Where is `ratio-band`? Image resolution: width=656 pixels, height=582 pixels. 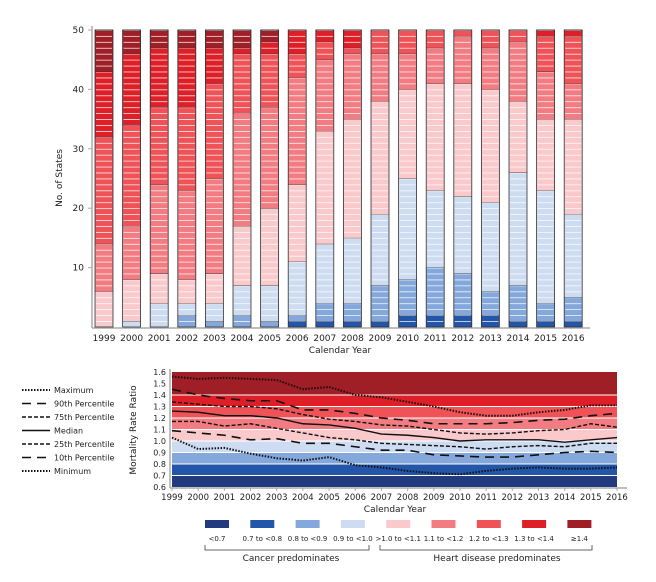
ratio-band is located at coordinates (394, 401).